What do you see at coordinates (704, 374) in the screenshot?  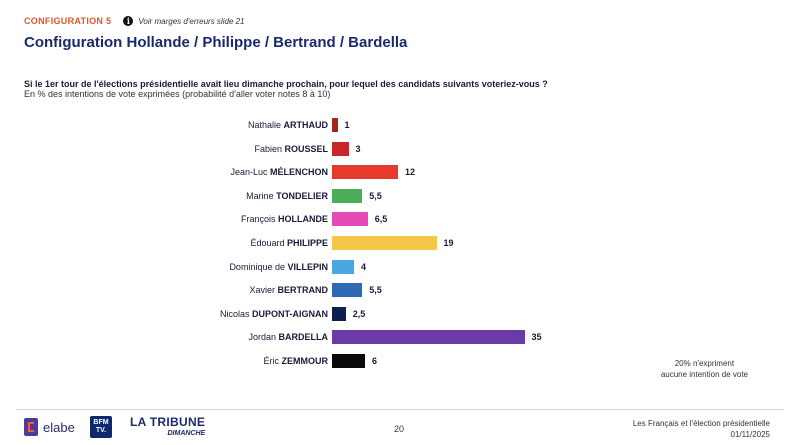 I see `no-intention-note-line-2: aucune intention de vote` at bounding box center [704, 374].